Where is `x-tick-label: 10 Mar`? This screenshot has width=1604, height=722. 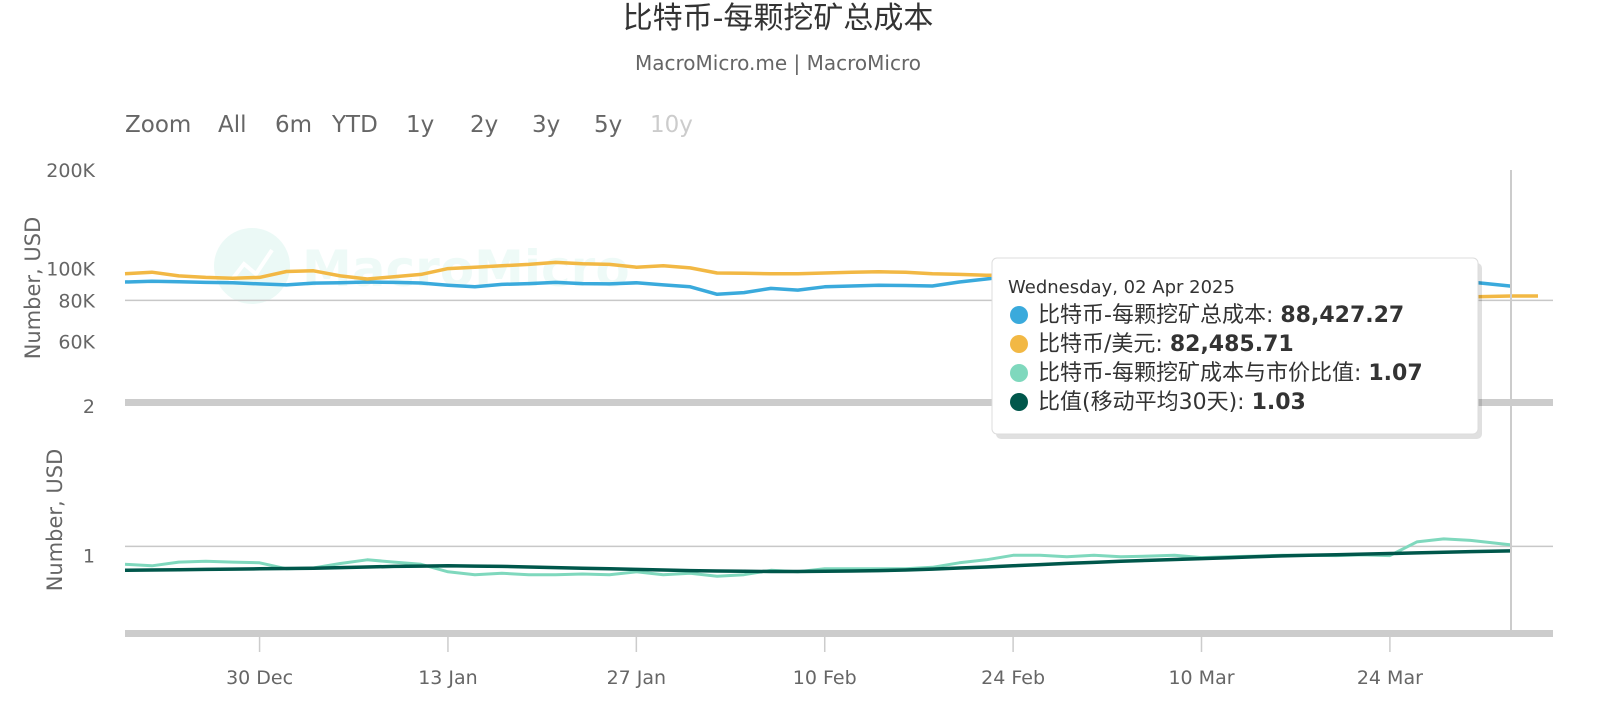
x-tick-label: 10 Mar is located at coordinates (1201, 678).